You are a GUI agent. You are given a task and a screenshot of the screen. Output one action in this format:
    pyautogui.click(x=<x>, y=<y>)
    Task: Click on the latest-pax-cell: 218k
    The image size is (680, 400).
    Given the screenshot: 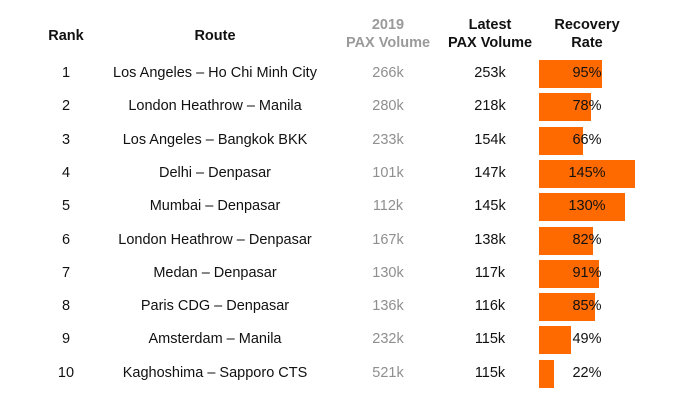 What is the action you would take?
    pyautogui.click(x=490, y=106)
    